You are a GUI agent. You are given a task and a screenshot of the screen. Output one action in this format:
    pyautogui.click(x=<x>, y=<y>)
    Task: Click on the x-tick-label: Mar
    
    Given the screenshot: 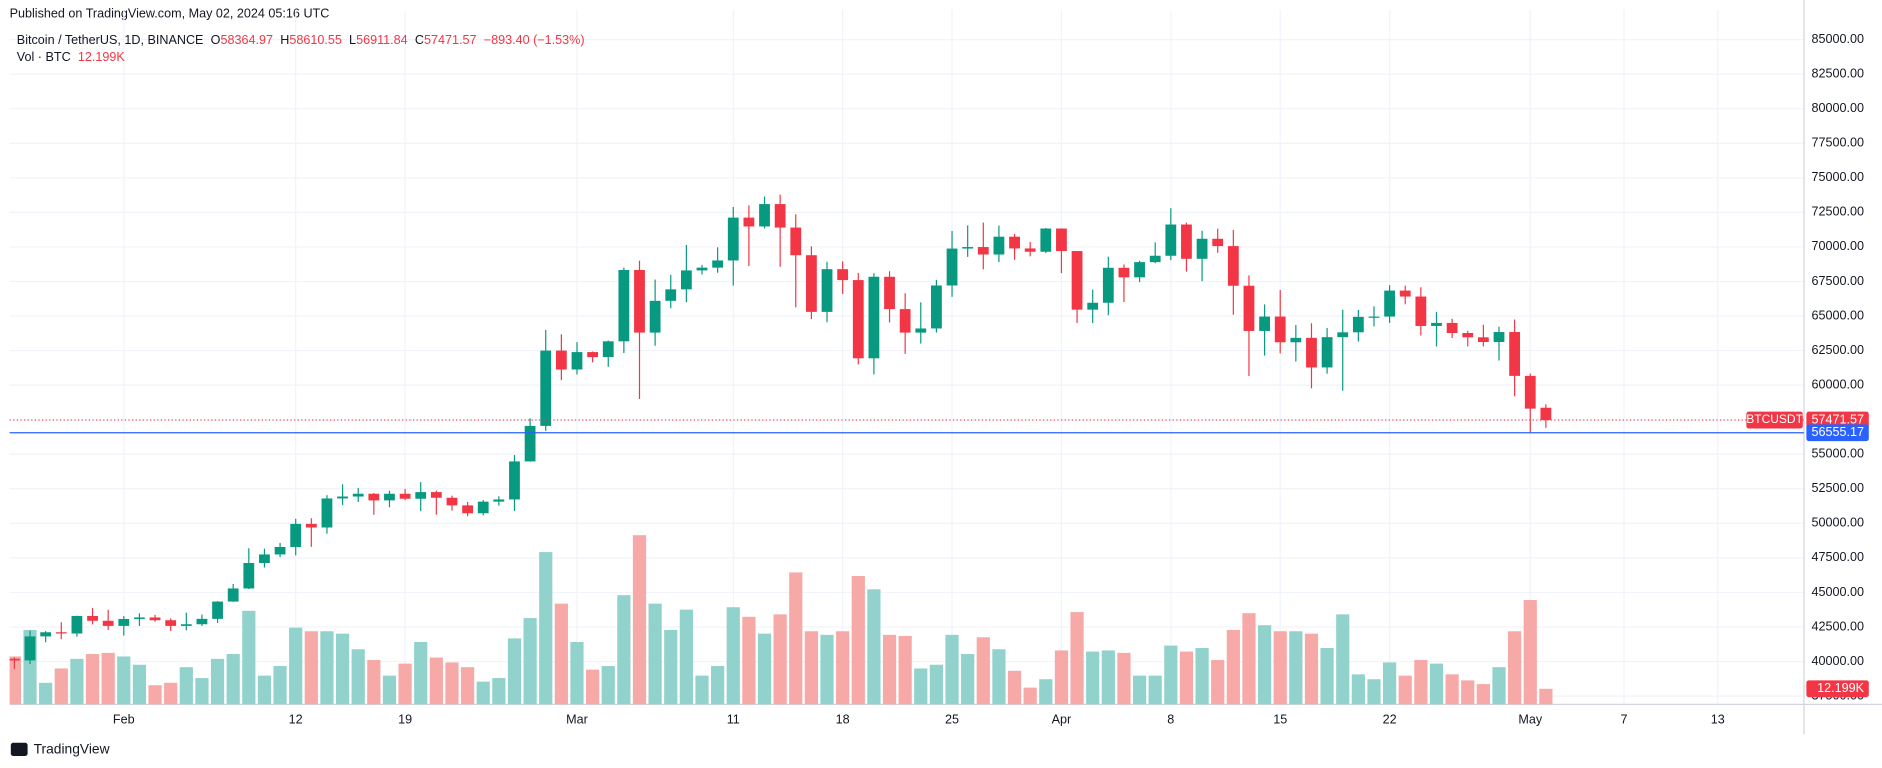 What is the action you would take?
    pyautogui.click(x=577, y=719)
    